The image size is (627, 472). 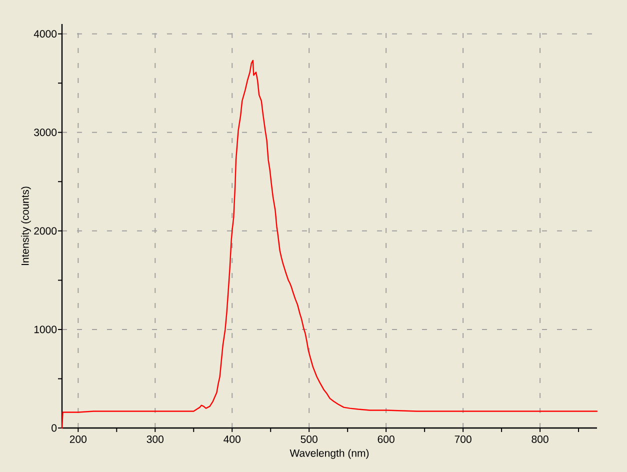 I want to click on y-tick-label: 0, so click(x=54, y=428).